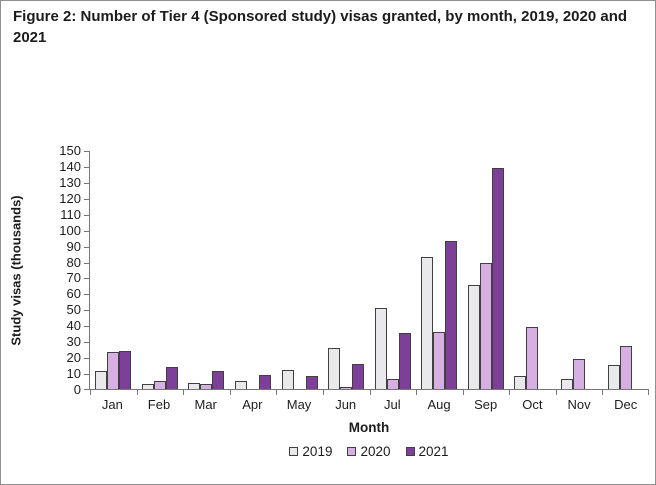 This screenshot has width=656, height=485. What do you see at coordinates (369, 427) in the screenshot?
I see `x-axis-title: Month` at bounding box center [369, 427].